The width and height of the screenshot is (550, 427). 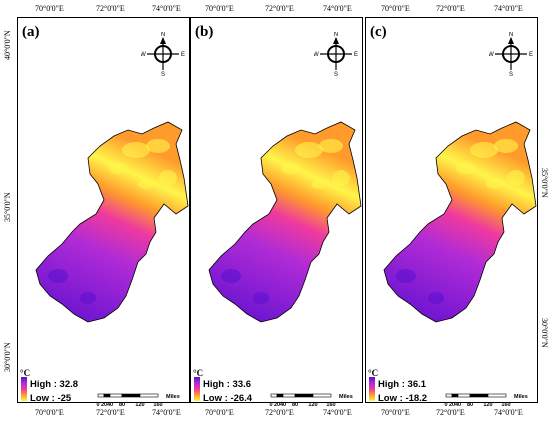 I want to click on legend-low: Low : -25, so click(x=50, y=398).